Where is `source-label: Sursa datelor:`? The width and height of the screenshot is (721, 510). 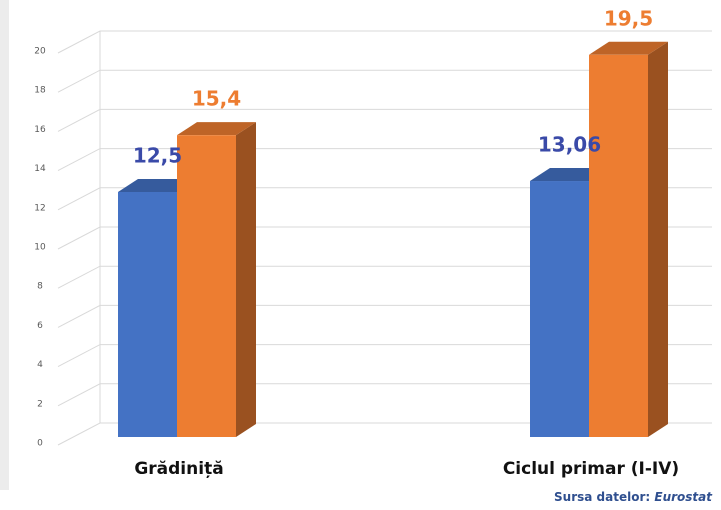 source-label: Sursa datelor: is located at coordinates (602, 497).